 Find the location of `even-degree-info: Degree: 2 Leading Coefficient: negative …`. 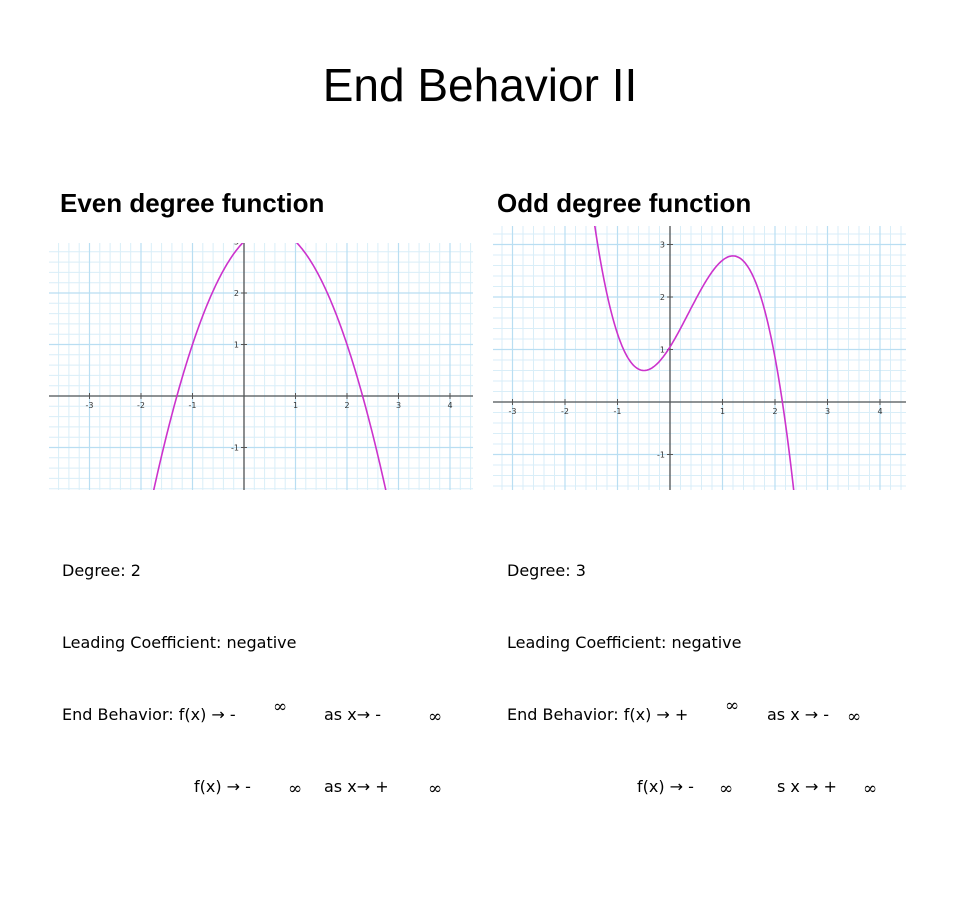

even-degree-info: Degree: 2 Leading Coefficient: negative … is located at coordinates (262, 667).